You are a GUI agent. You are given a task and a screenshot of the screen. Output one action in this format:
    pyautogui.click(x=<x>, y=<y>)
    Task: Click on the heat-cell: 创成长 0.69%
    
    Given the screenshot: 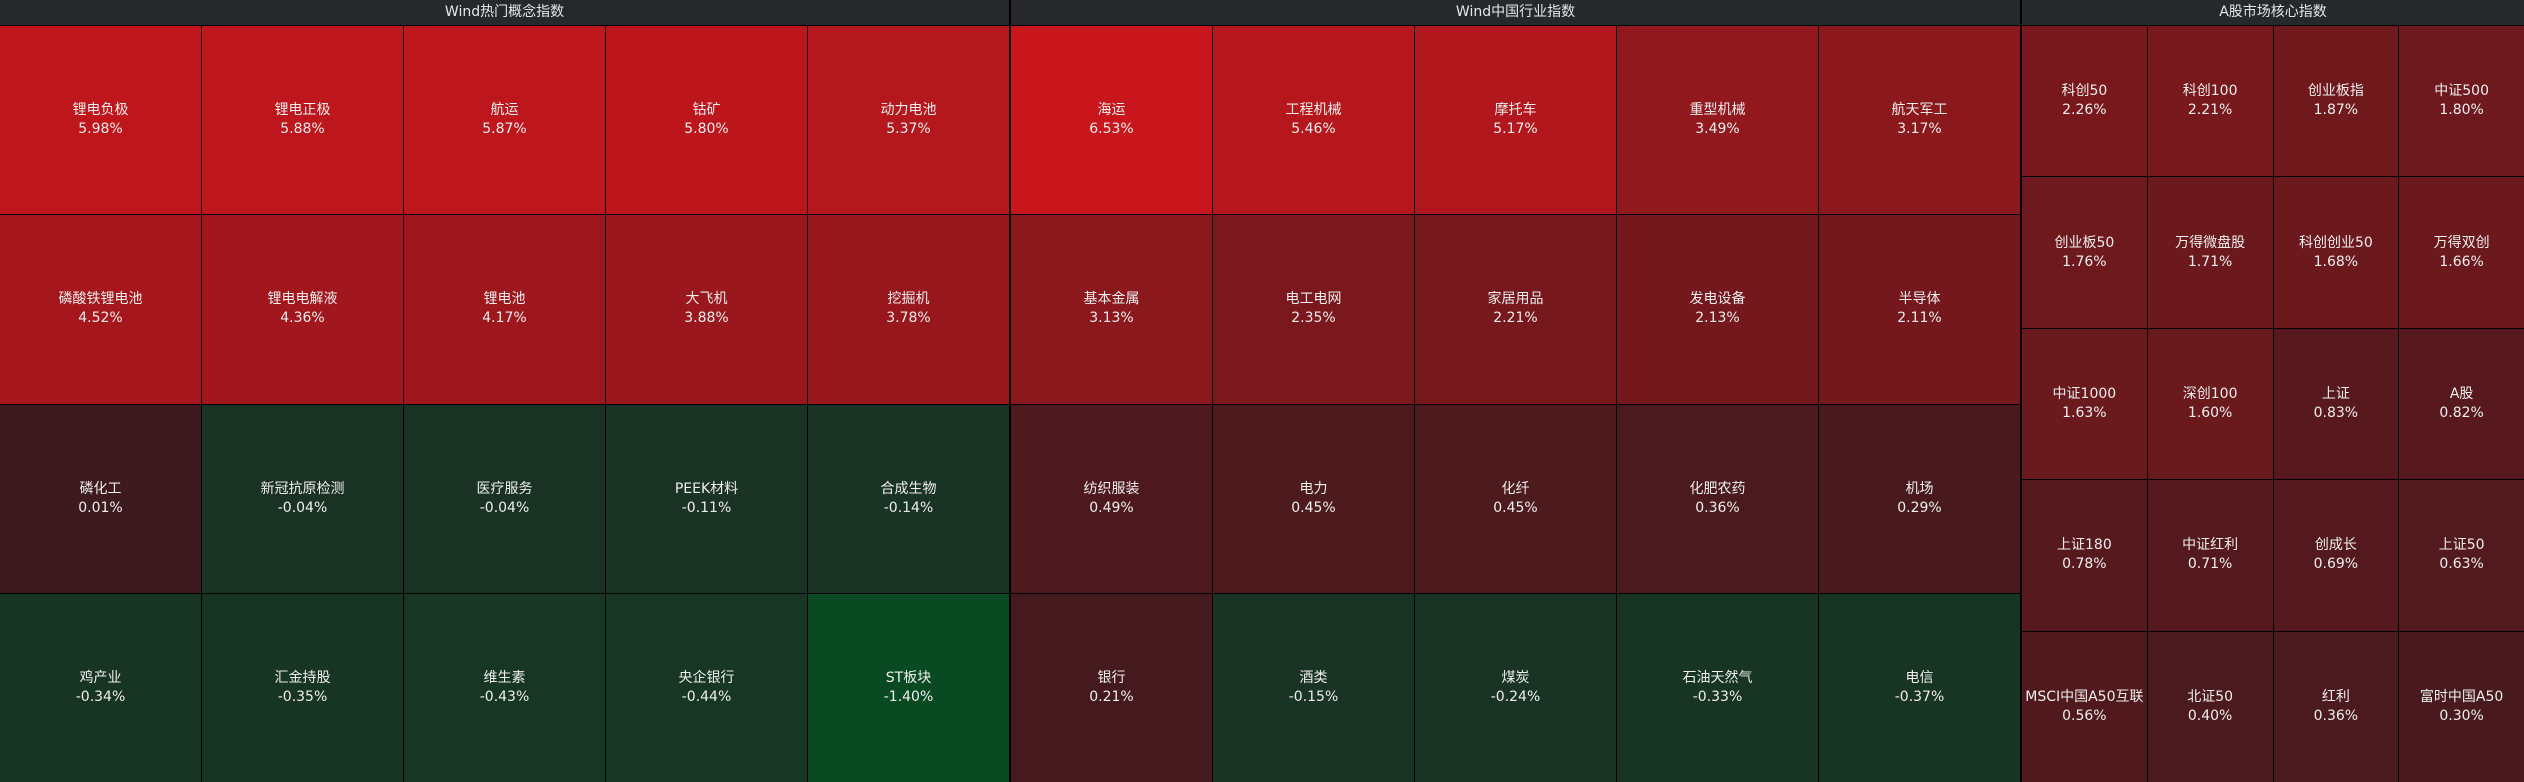 What is the action you would take?
    pyautogui.click(x=2336, y=555)
    